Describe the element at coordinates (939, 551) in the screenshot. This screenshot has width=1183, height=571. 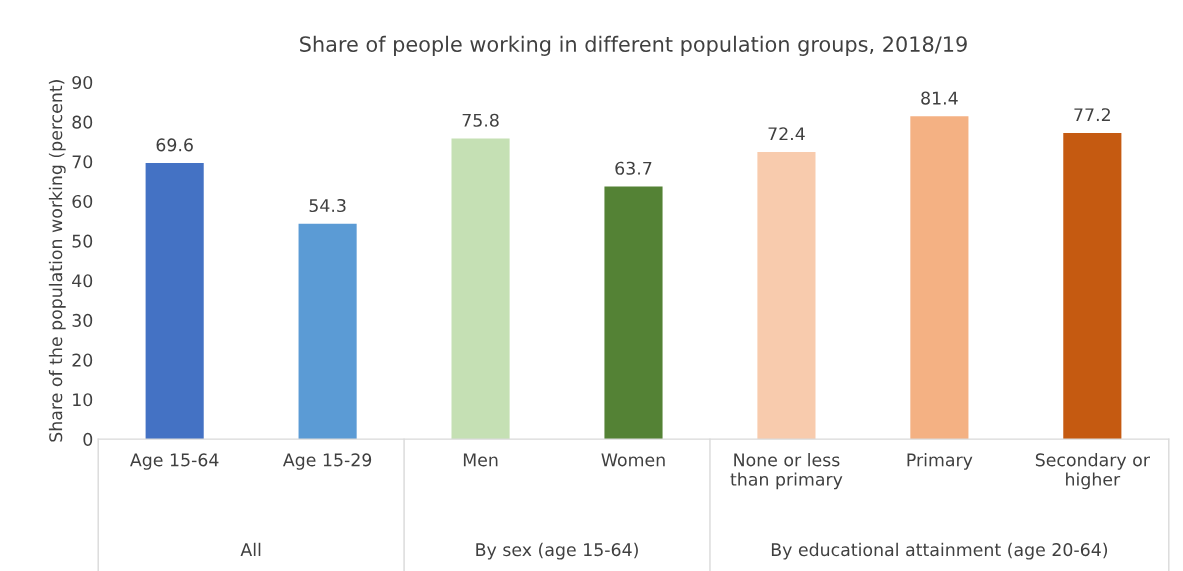
I see `text: By educational attainment (age 20-64)` at that location.